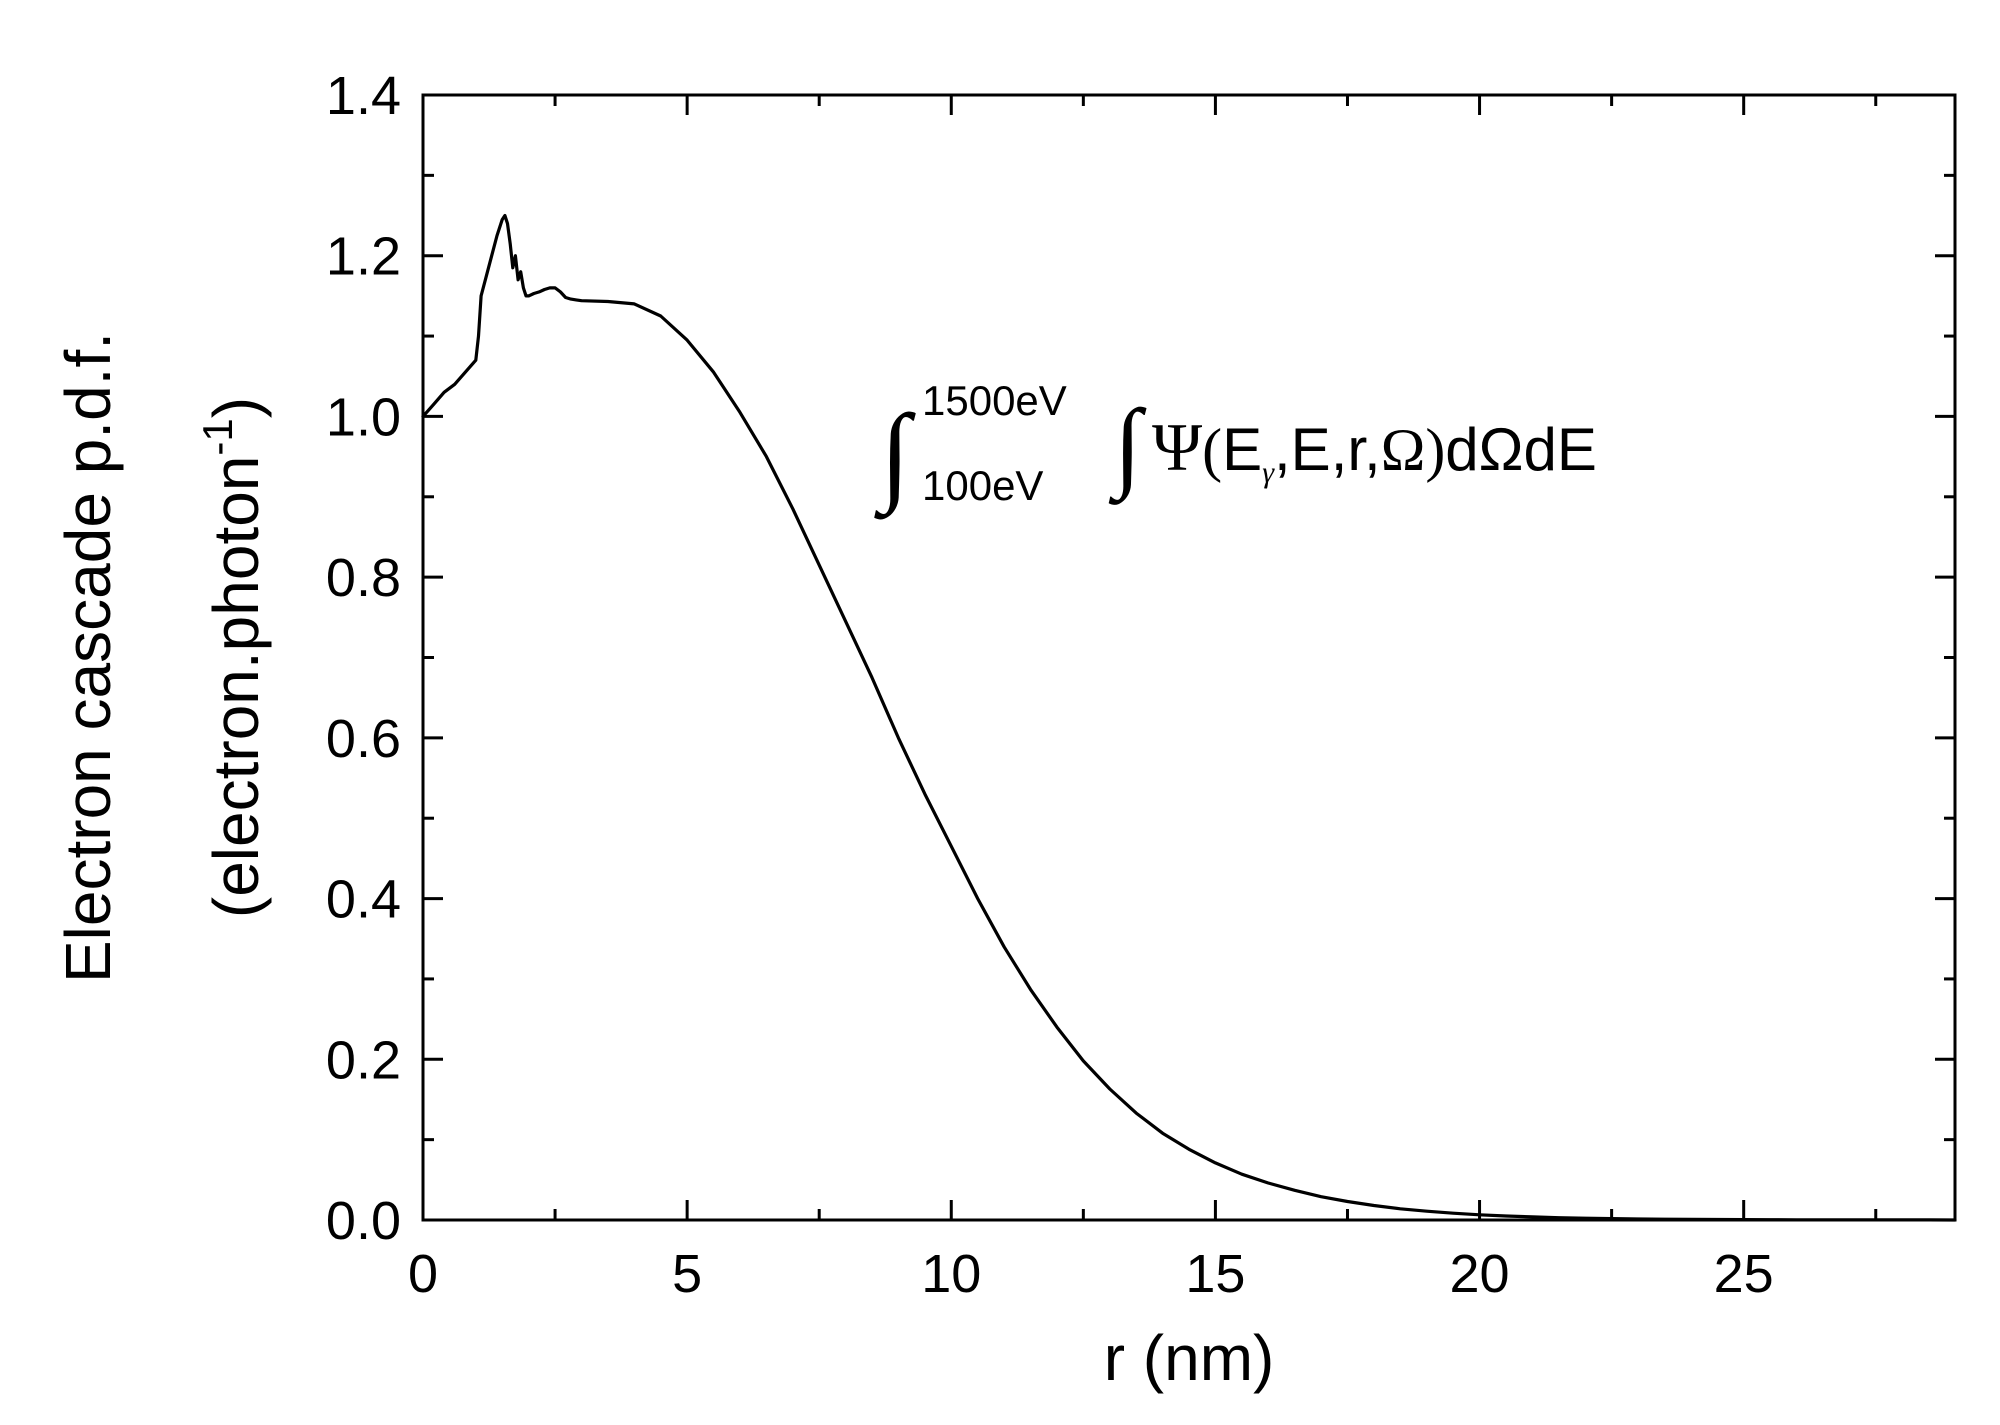 Image resolution: width=2000 pixels, height=1425 pixels. I want to click on inner-integral-sign: ∫, so click(1127, 447).